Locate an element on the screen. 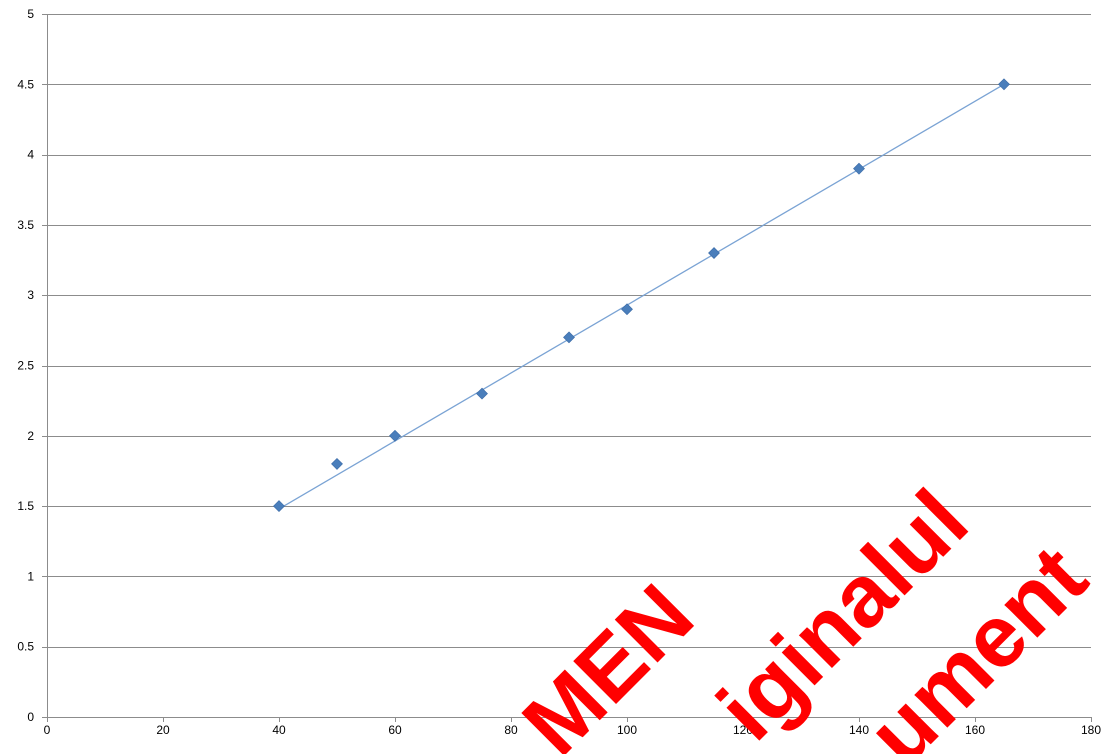  x-axis-tick-labels: 0 20 40 60 80 100 120 140 160 180 is located at coordinates (573, 730).